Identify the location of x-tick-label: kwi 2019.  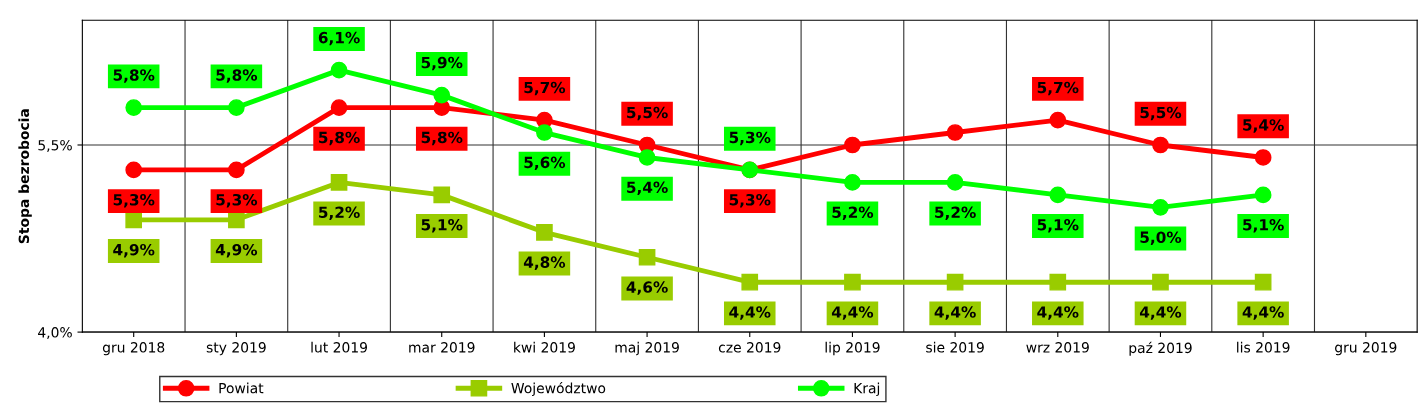
(544, 347).